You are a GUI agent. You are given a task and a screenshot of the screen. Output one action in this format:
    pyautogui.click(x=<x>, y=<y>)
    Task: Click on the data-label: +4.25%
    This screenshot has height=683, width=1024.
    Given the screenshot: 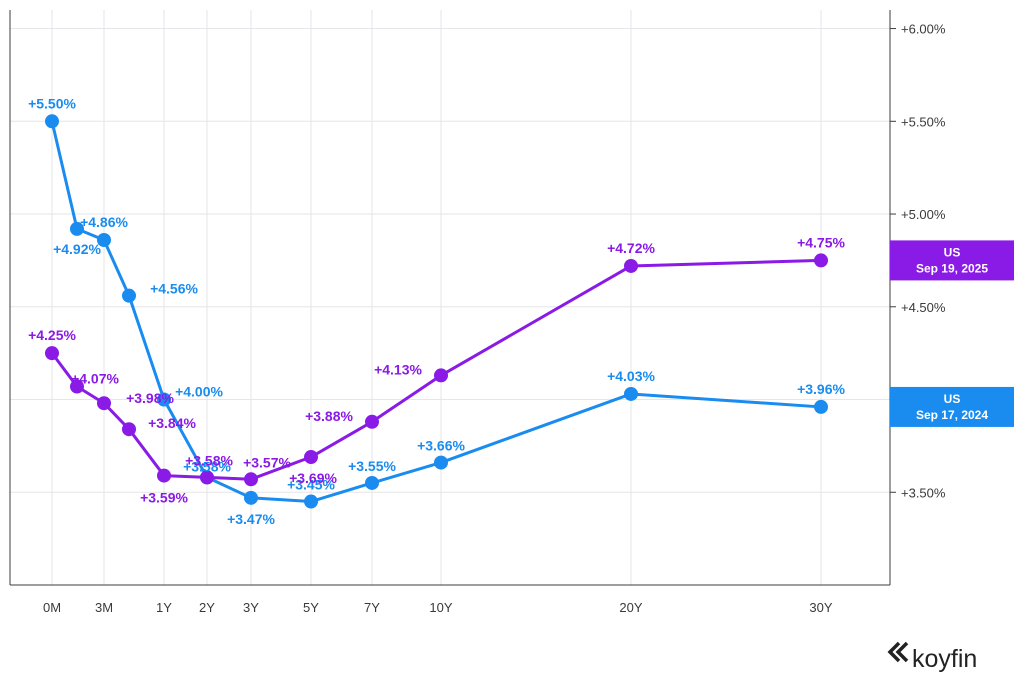 What is the action you would take?
    pyautogui.click(x=52, y=335)
    